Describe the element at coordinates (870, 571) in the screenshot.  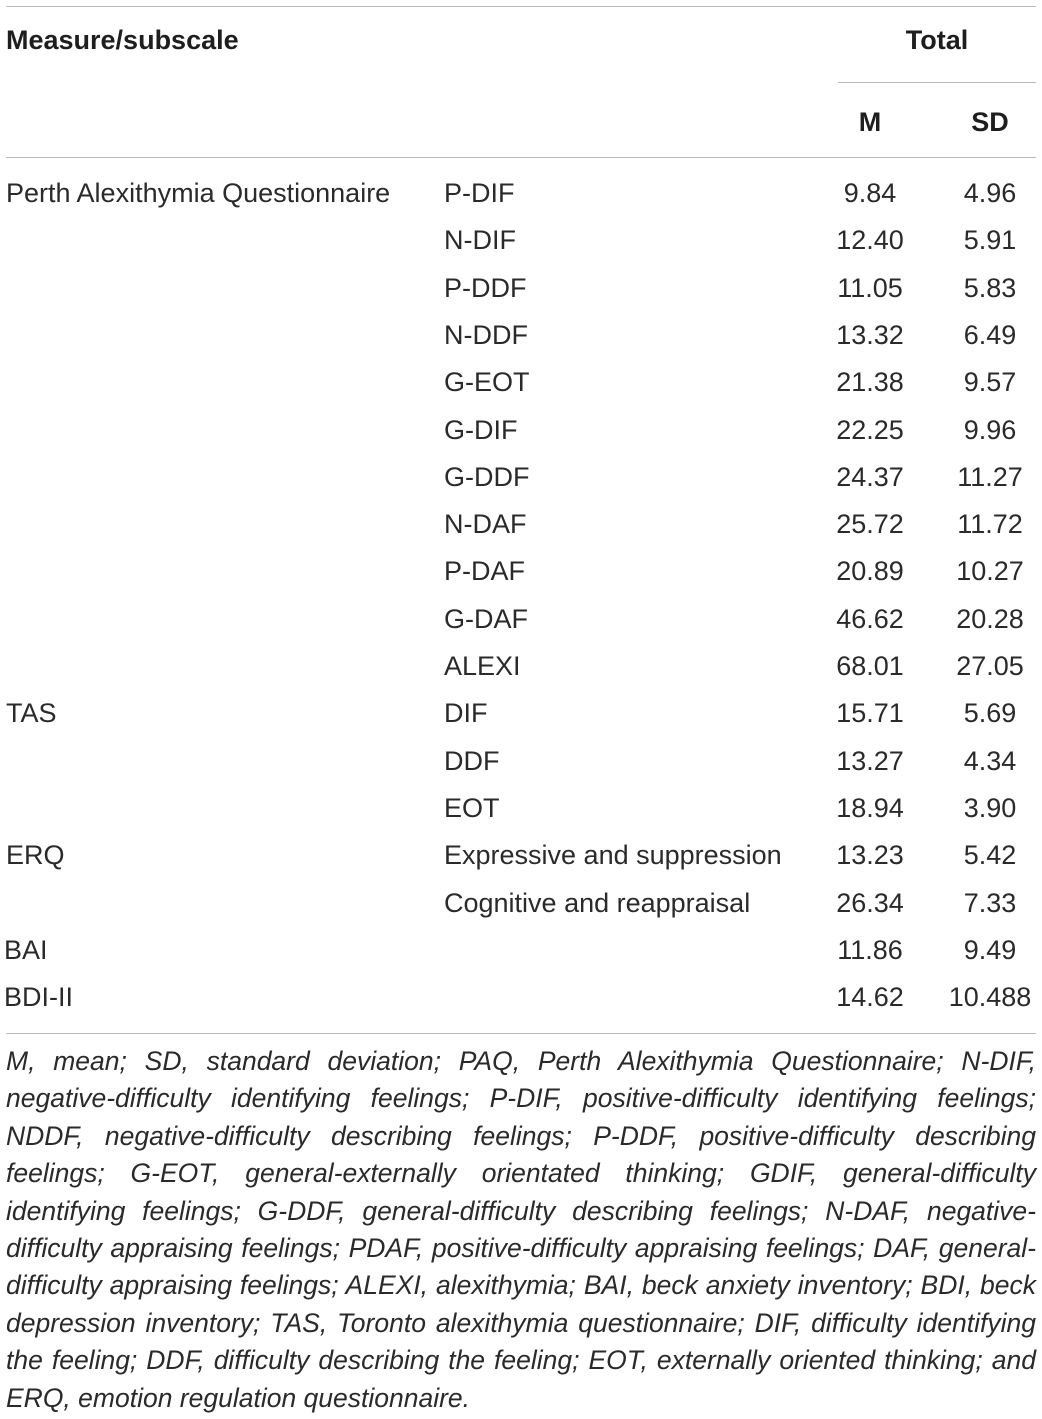
I see `row-mean: 20.89` at that location.